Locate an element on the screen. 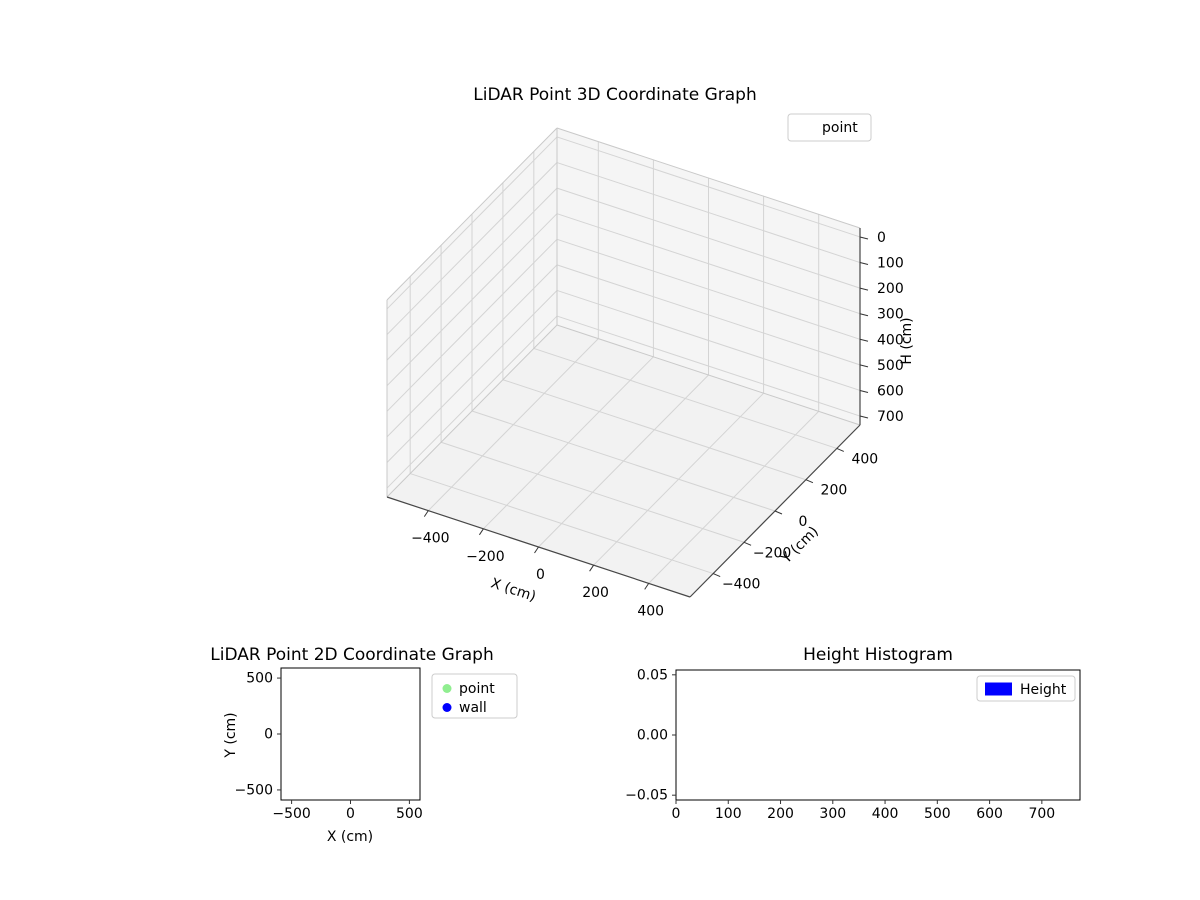  y-tick-label: 500 is located at coordinates (259, 679).